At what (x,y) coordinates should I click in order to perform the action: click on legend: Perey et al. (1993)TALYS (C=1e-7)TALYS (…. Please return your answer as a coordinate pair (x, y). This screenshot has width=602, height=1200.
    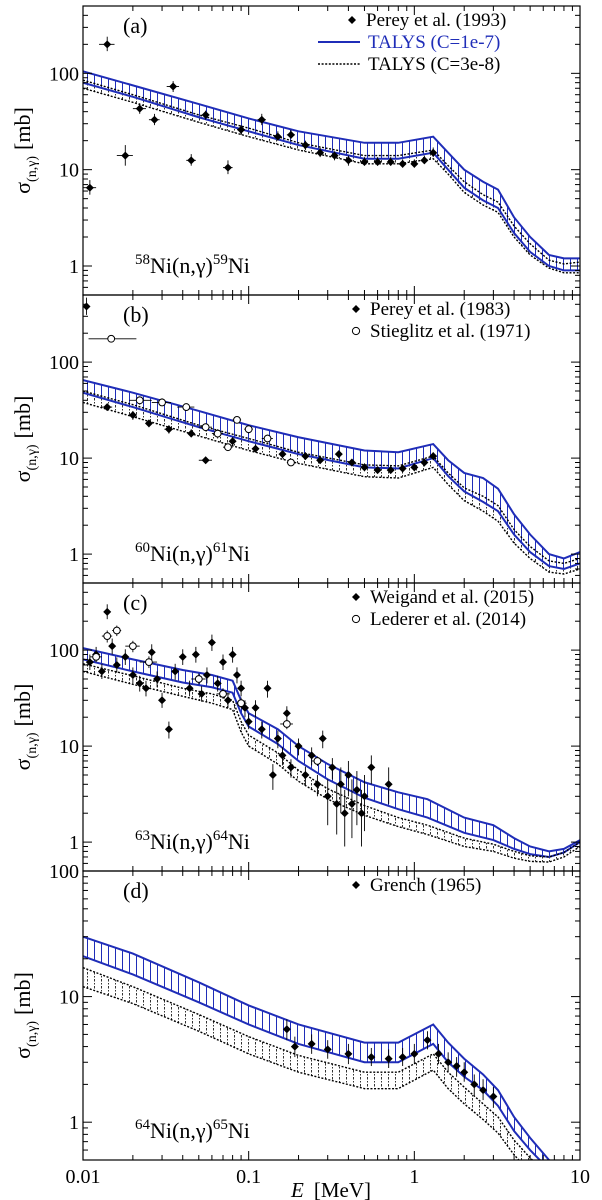
    Looking at the image, I should click on (412, 42).